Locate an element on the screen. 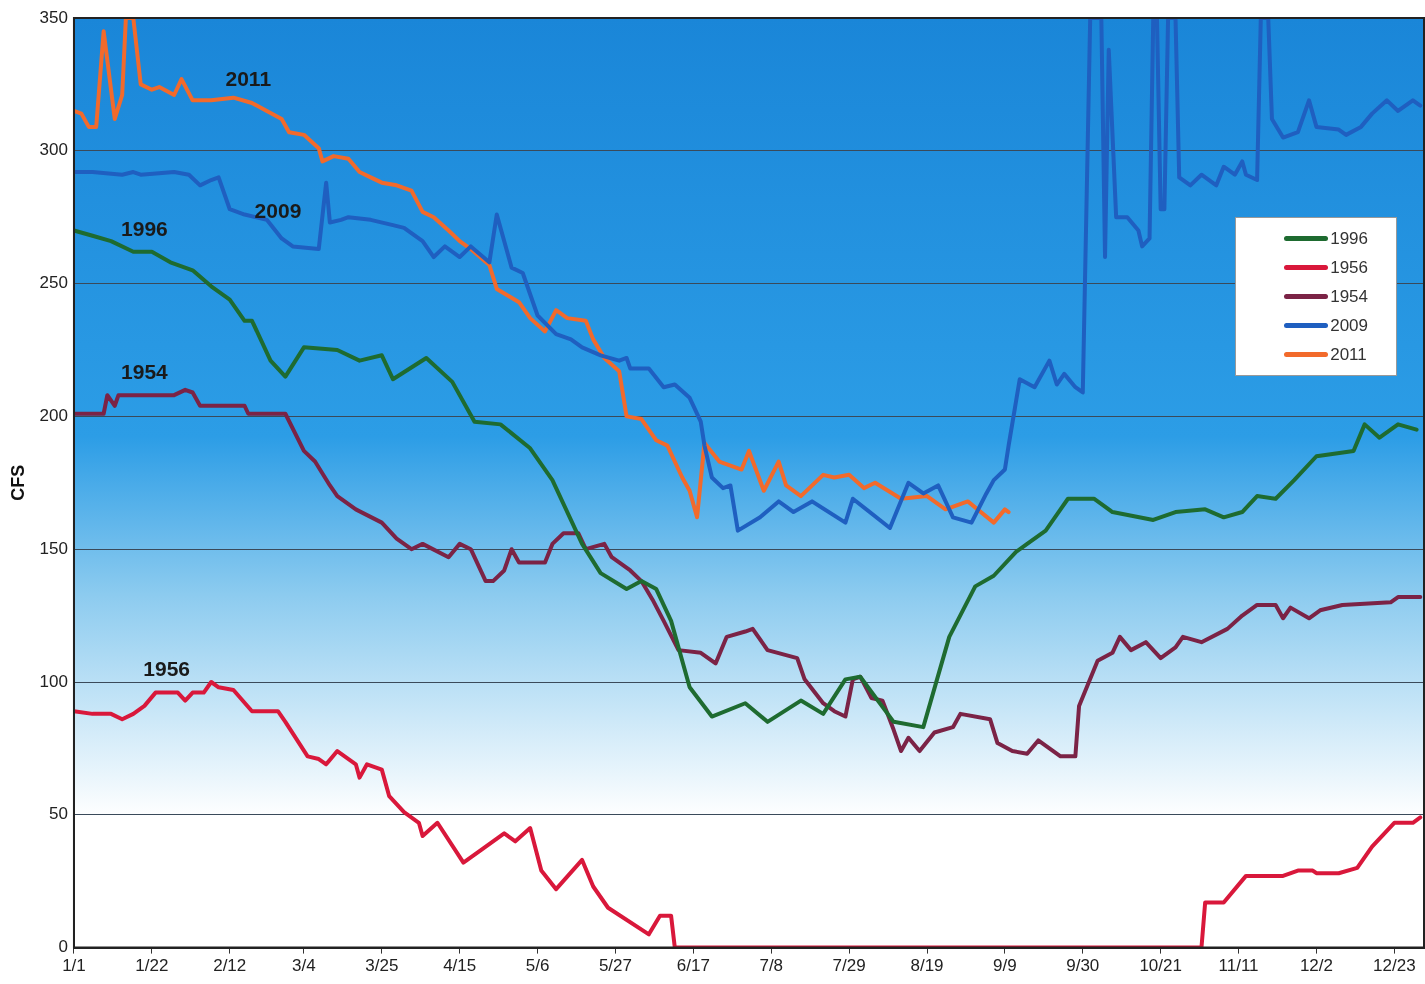 The image size is (1425, 984). x-tick-label: 12/23 is located at coordinates (1394, 966).